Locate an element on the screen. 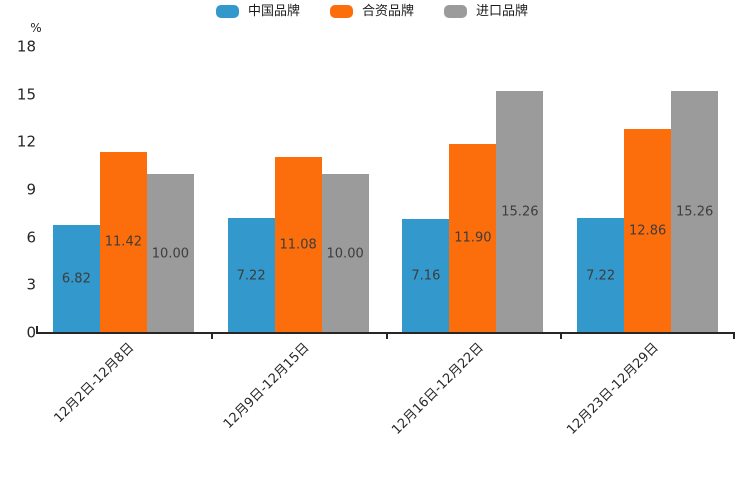 The width and height of the screenshot is (744, 496). y-axis-tick-label: 15 is located at coordinates (26, 94).